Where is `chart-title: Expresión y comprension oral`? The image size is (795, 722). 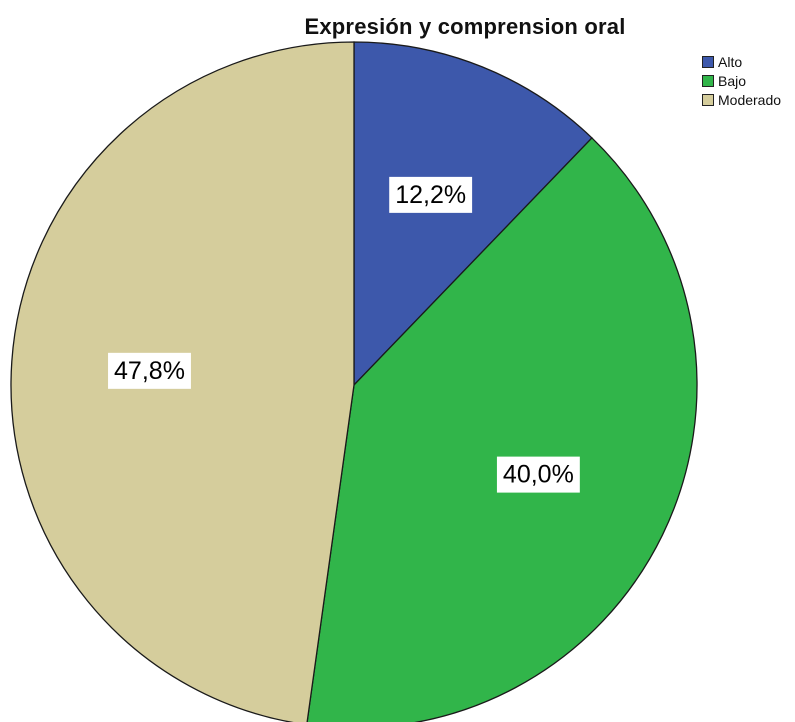
chart-title: Expresión y comprension oral is located at coordinates (465, 26).